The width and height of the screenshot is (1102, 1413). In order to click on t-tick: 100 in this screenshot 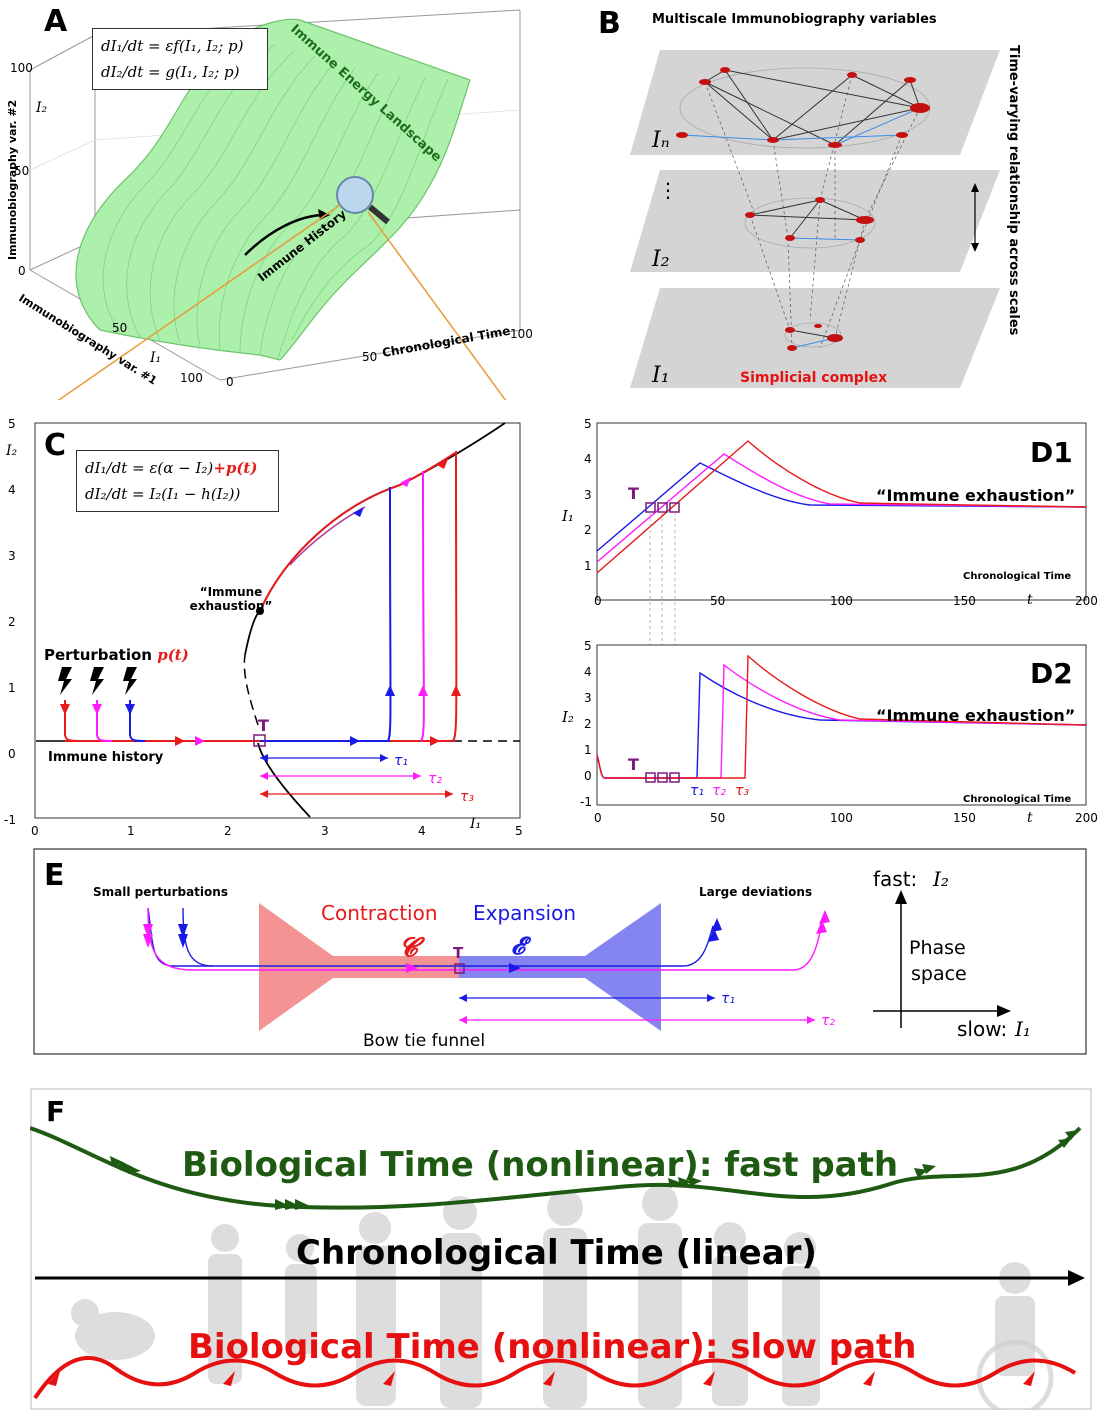, I will do `click(521, 334)`.